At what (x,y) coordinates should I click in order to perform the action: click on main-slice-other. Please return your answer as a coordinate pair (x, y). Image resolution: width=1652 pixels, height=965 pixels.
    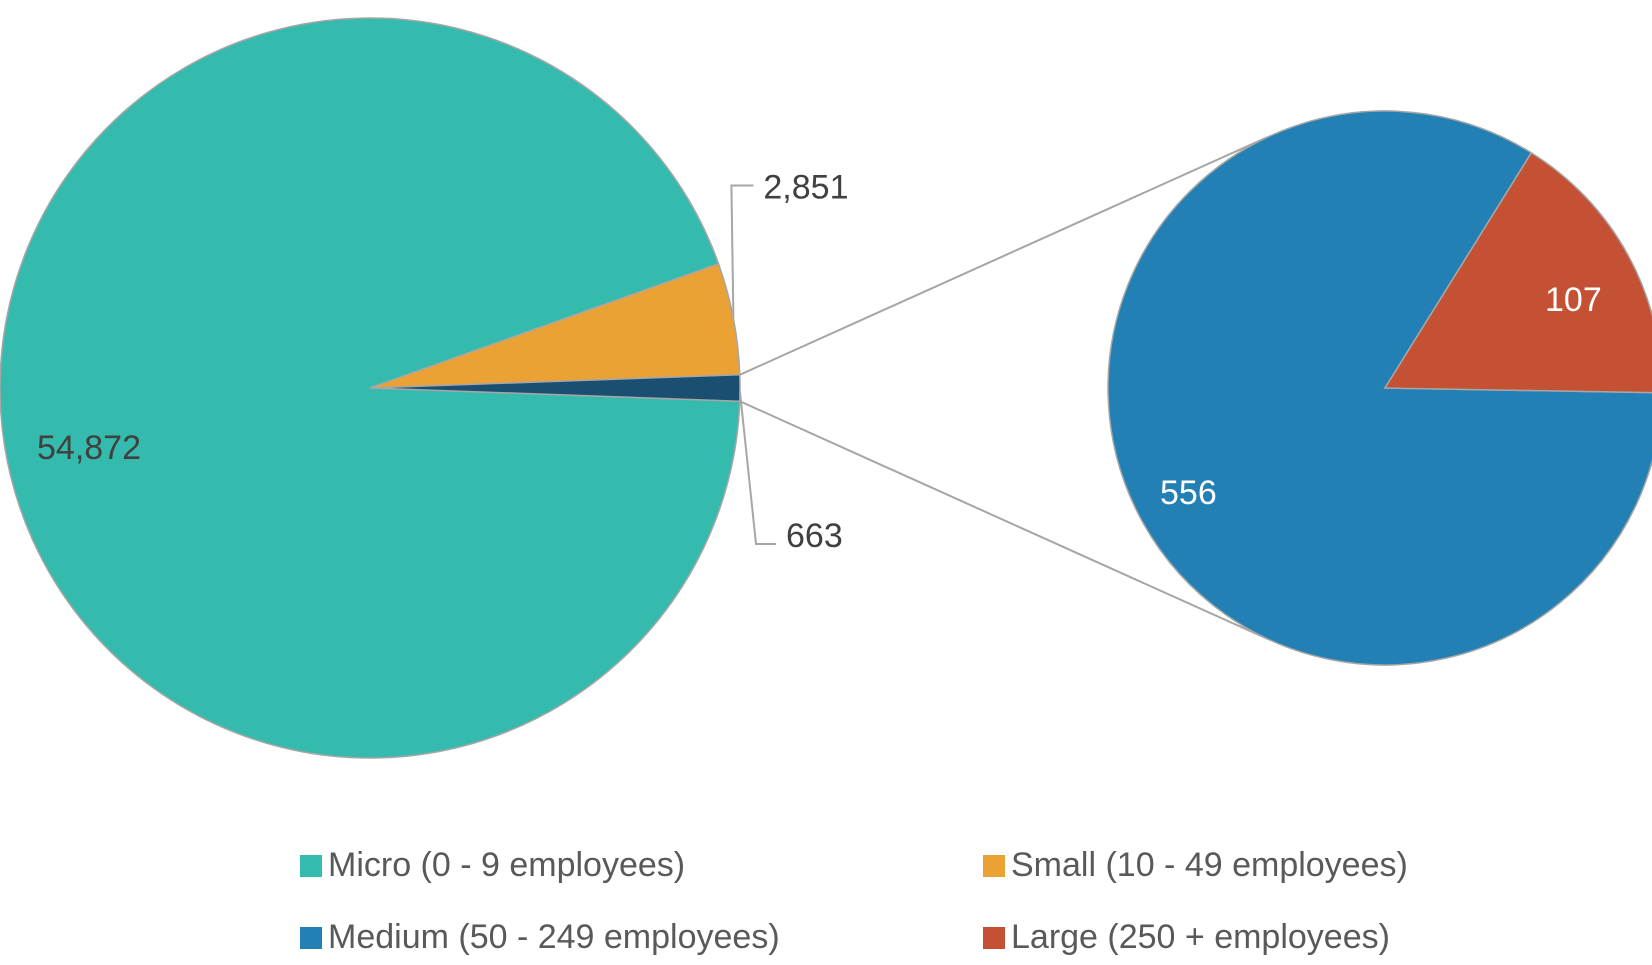
    Looking at the image, I should click on (555, 388).